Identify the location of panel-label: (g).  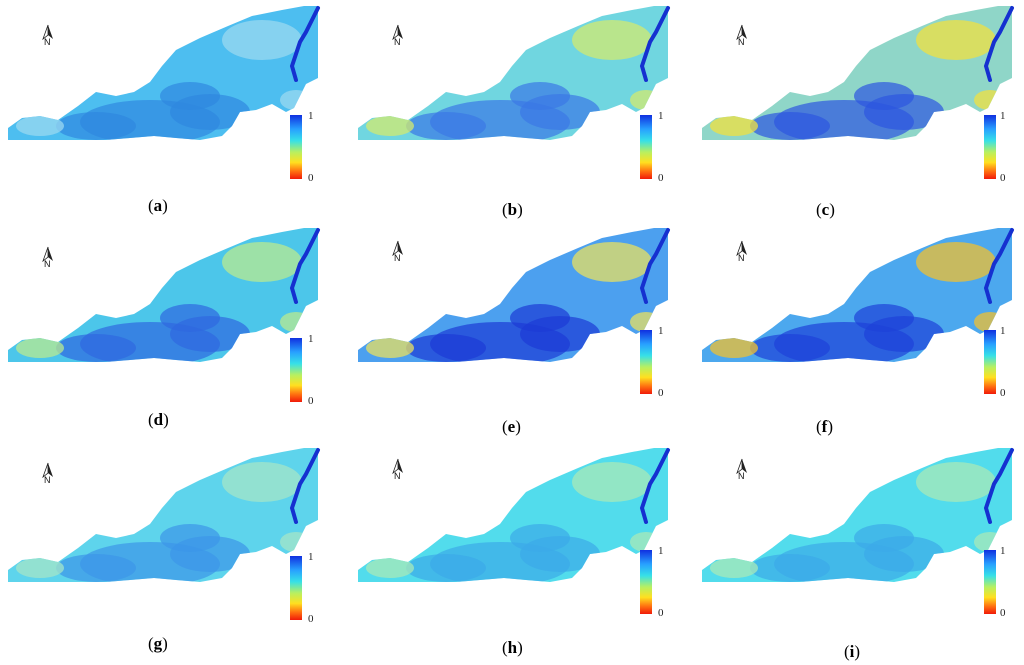
(158, 643).